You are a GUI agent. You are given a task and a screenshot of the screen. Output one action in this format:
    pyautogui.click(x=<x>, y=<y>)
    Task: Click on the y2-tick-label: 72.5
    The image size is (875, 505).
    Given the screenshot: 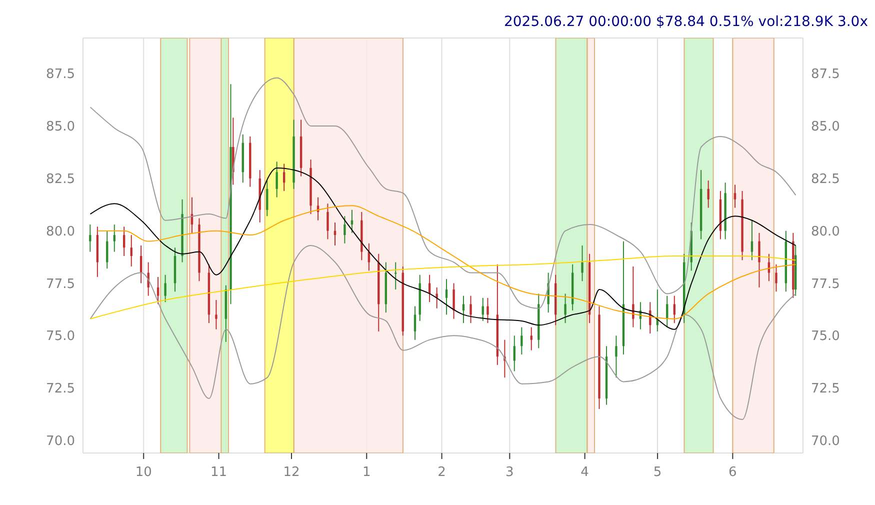 What is the action you would take?
    pyautogui.click(x=825, y=389)
    